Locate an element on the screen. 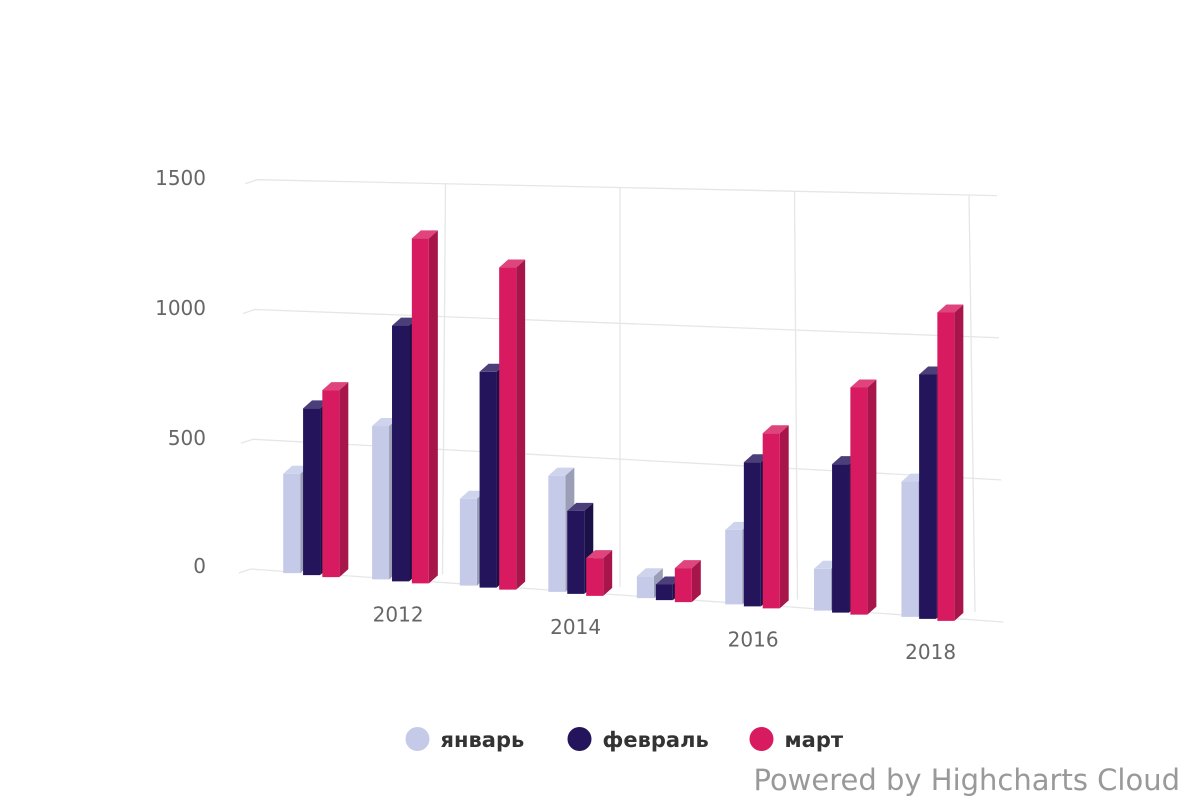 This screenshot has height=800, width=1200. legend-item-февраль: февраль is located at coordinates (638, 739).